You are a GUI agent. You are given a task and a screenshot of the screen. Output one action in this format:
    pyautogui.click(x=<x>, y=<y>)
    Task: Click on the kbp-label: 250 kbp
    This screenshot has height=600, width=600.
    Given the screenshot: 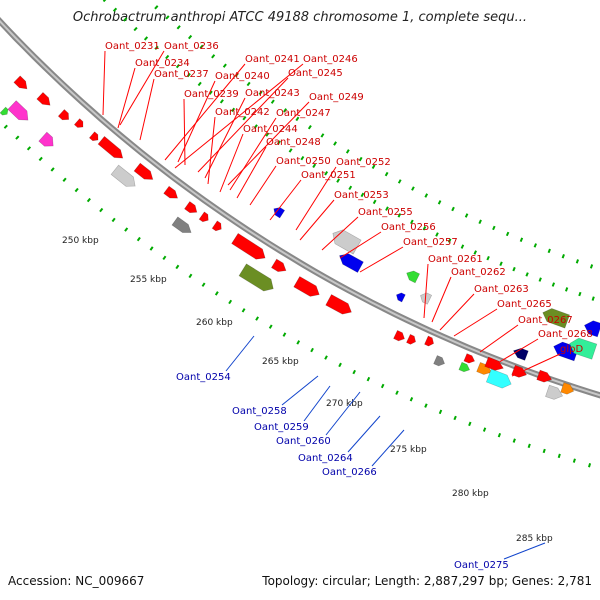 What is the action you would take?
    pyautogui.click(x=80, y=241)
    